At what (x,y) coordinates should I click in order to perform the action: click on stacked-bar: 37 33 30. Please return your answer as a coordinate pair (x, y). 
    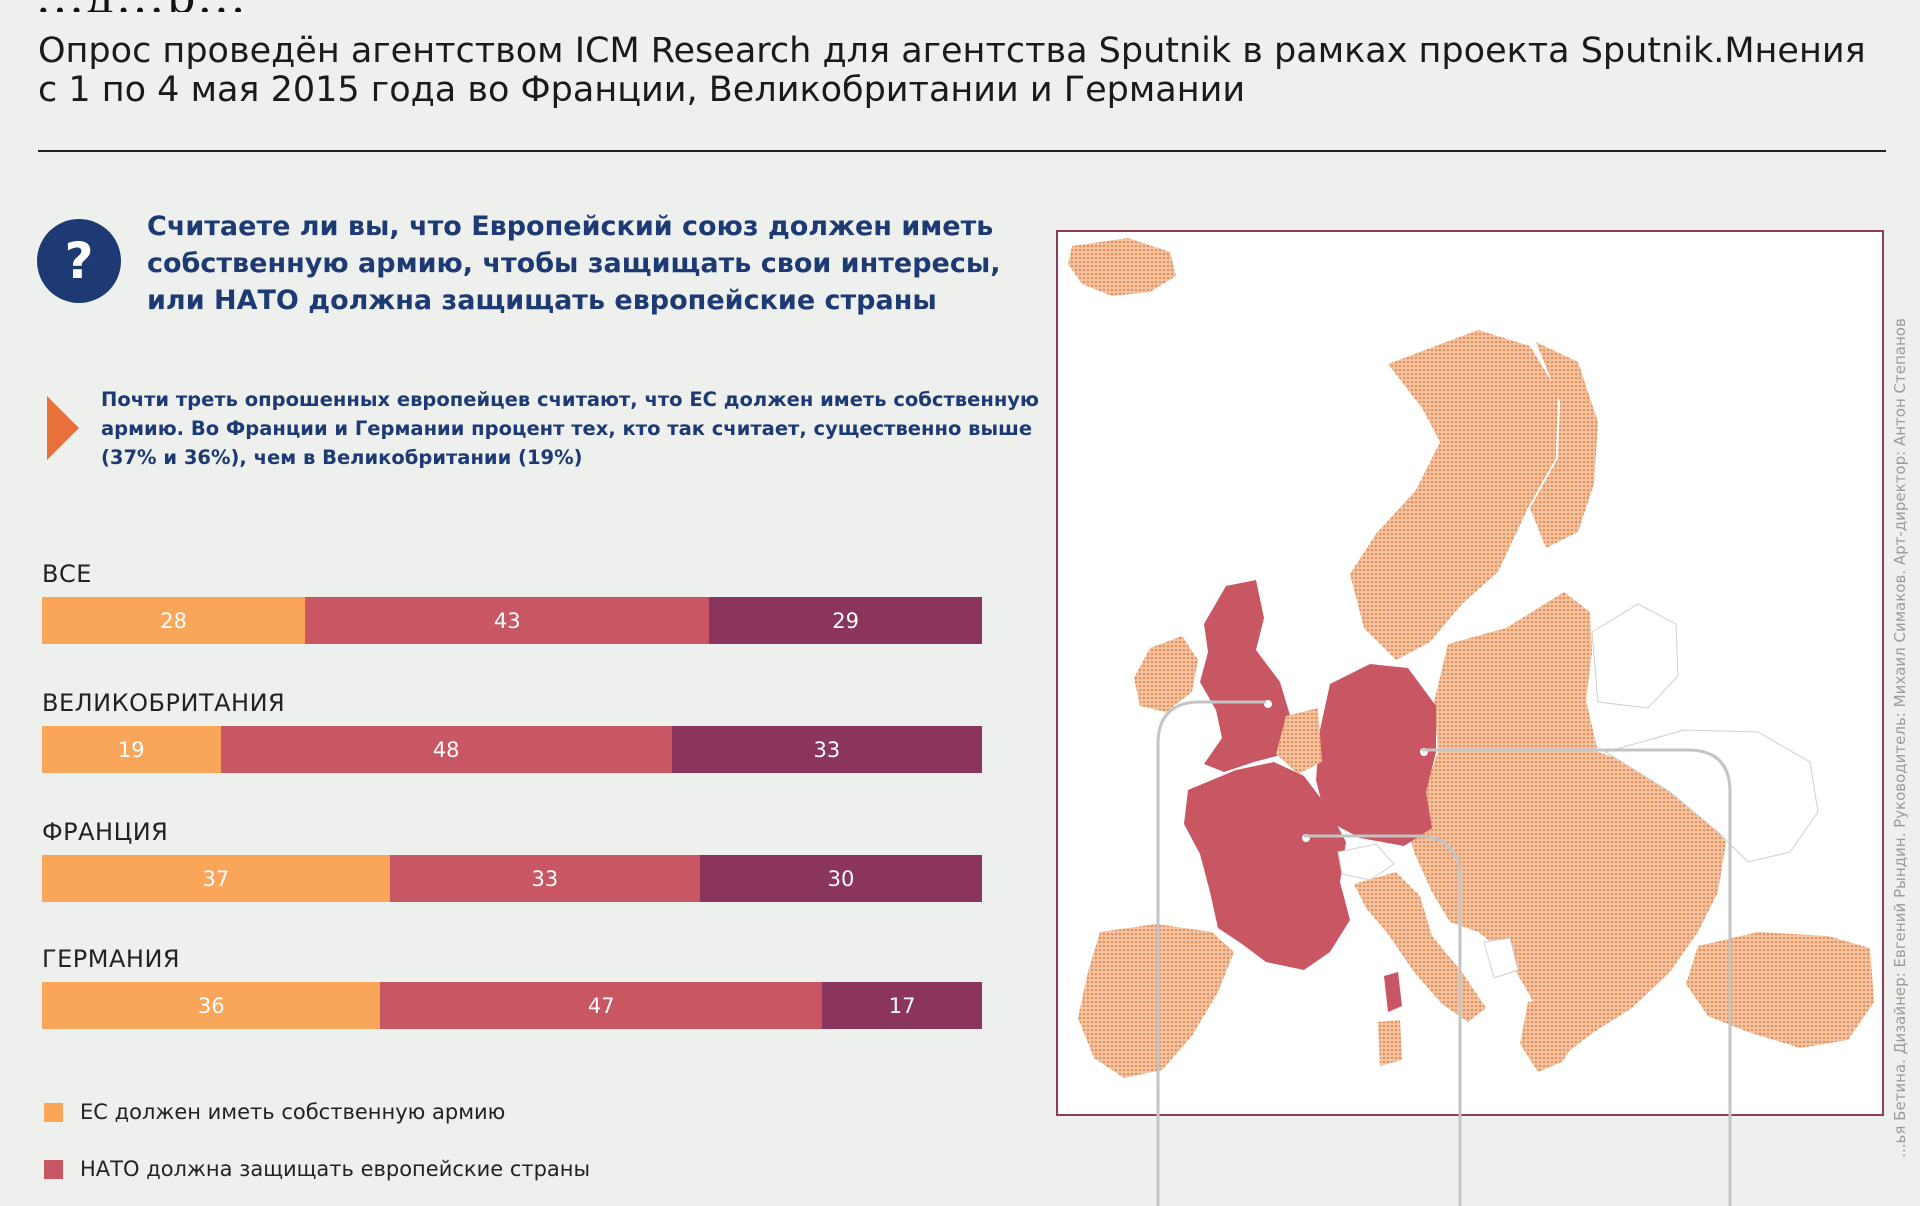
    Looking at the image, I should click on (512, 878).